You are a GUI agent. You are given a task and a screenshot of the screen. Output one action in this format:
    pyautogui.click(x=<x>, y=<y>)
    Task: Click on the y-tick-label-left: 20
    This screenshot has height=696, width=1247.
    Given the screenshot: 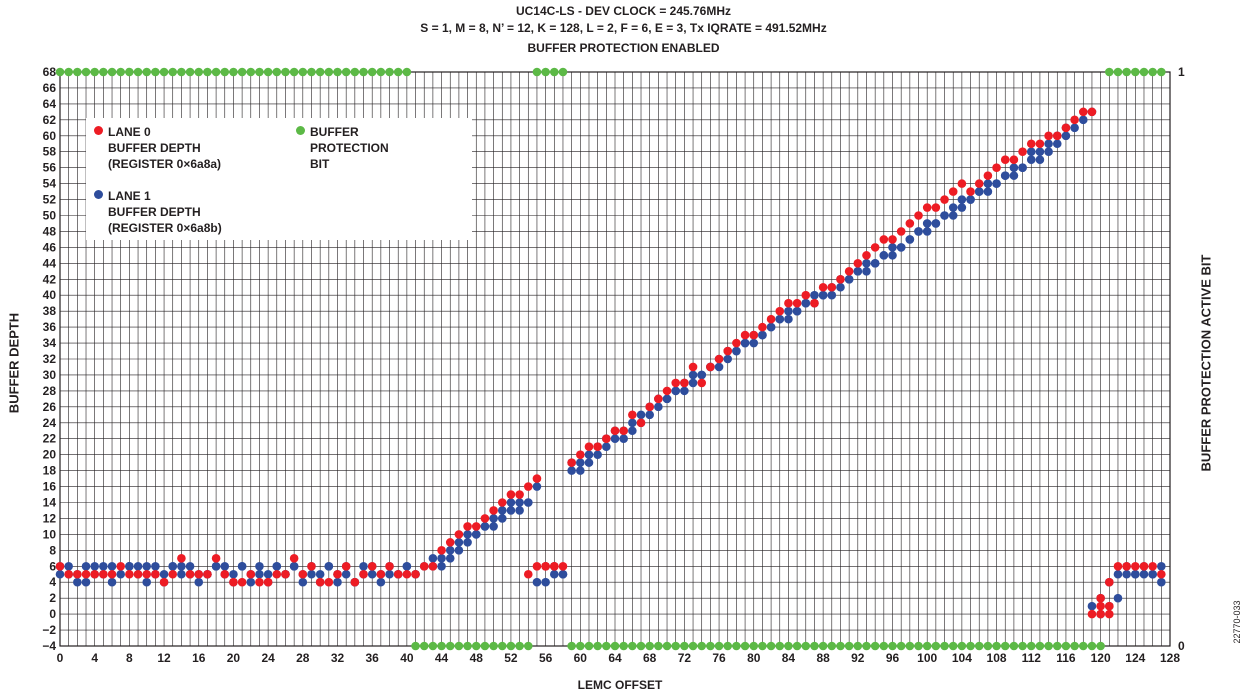 What is the action you would take?
    pyautogui.click(x=50, y=455)
    